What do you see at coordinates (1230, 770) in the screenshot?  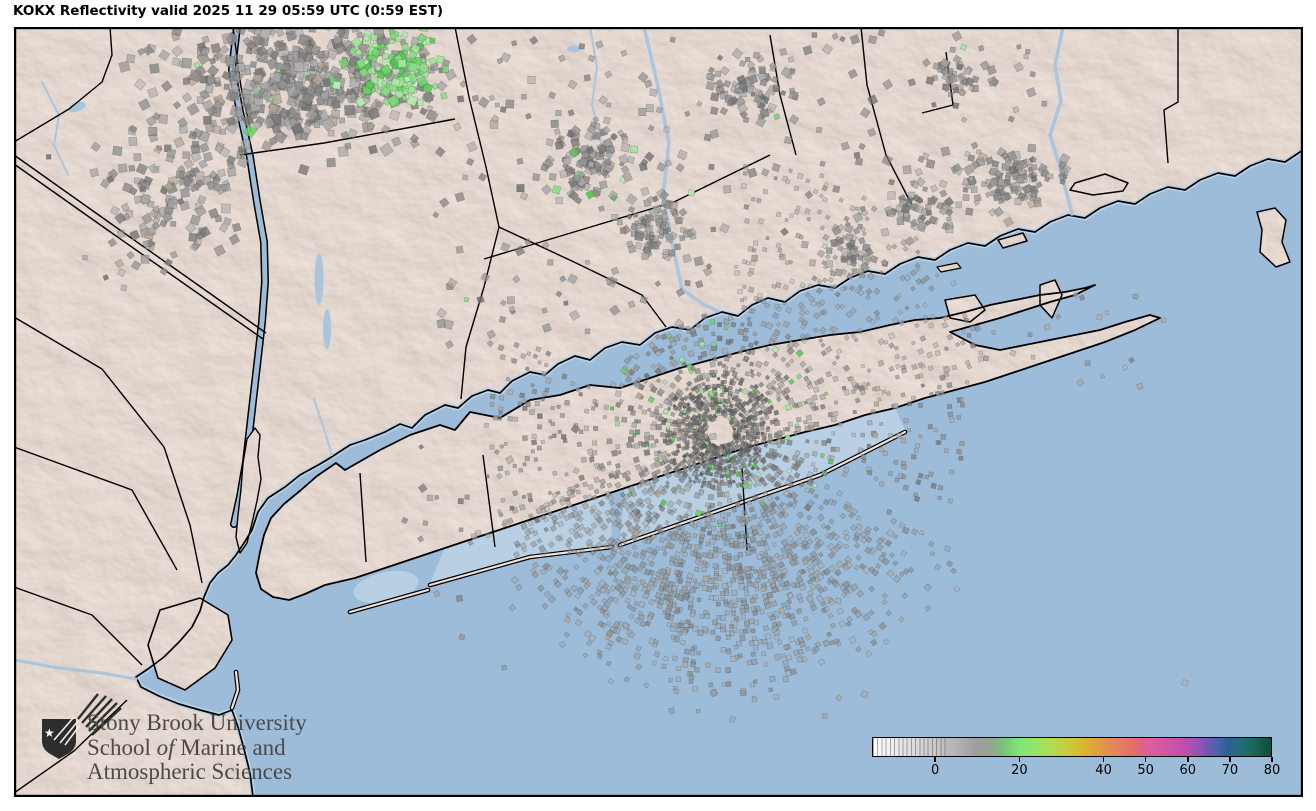 I see `colorbar-tick-label: 70` at bounding box center [1230, 770].